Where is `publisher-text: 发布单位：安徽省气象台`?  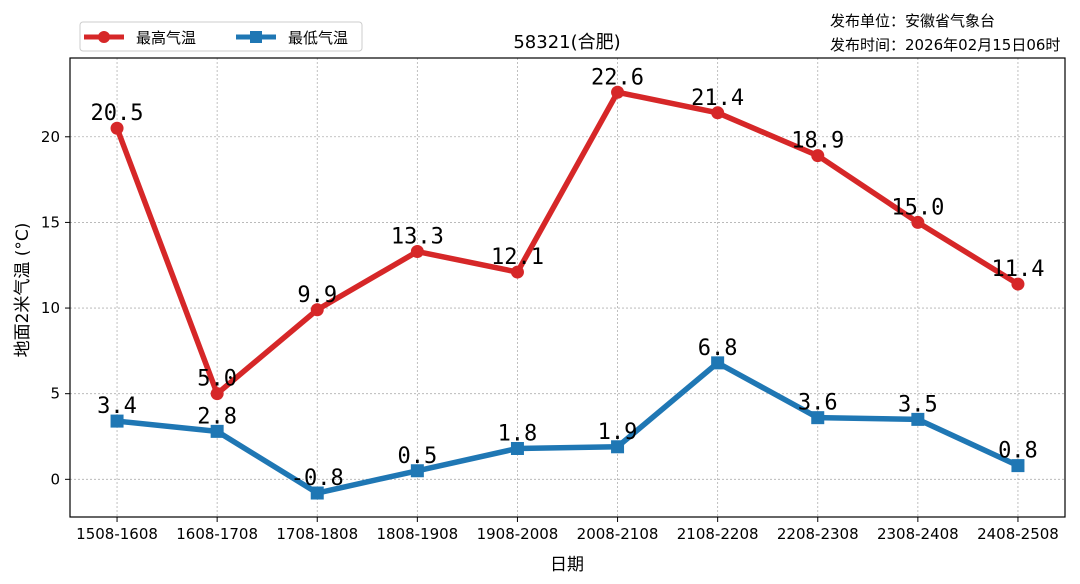 publisher-text: 发布单位：安徽省气象台 is located at coordinates (912, 21).